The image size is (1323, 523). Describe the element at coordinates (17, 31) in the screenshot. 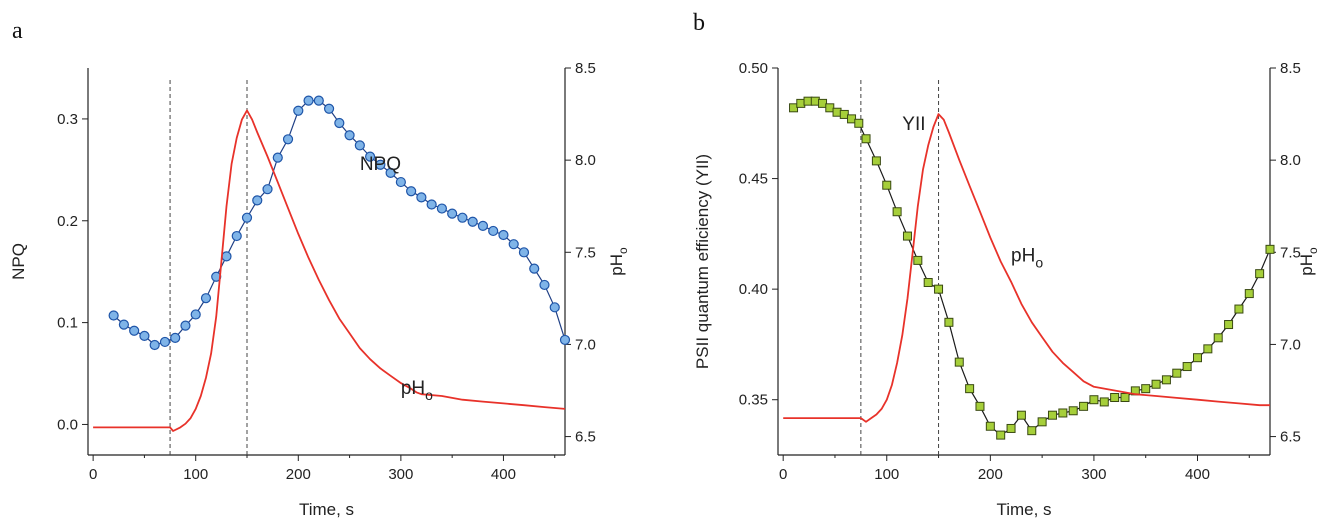

I see `panel-label: a` at that location.